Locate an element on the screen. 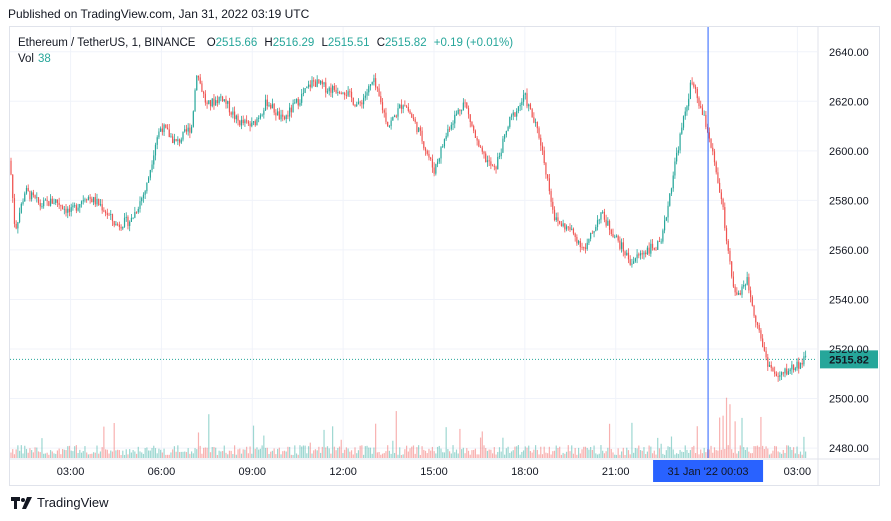 This screenshot has height=521, width=891. tradingview-footer: TradingView is located at coordinates (60, 502).